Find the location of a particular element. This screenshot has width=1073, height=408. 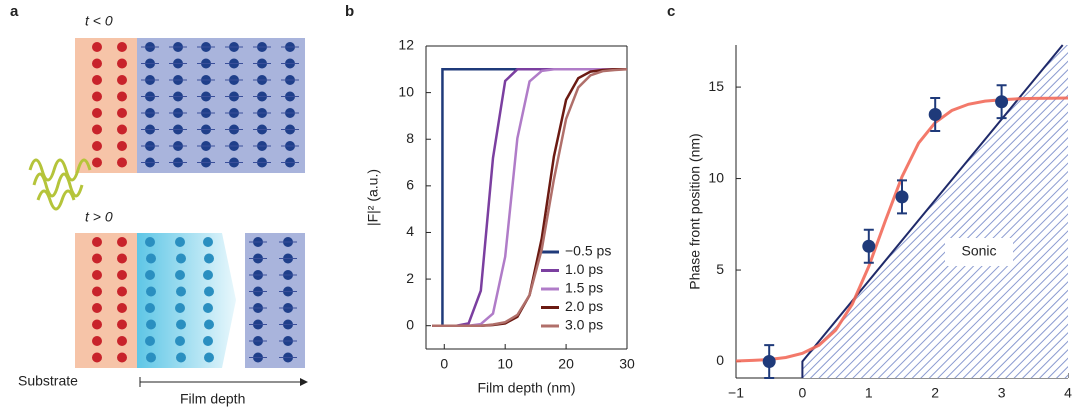

y-tick-label: 15 is located at coordinates (716, 86).